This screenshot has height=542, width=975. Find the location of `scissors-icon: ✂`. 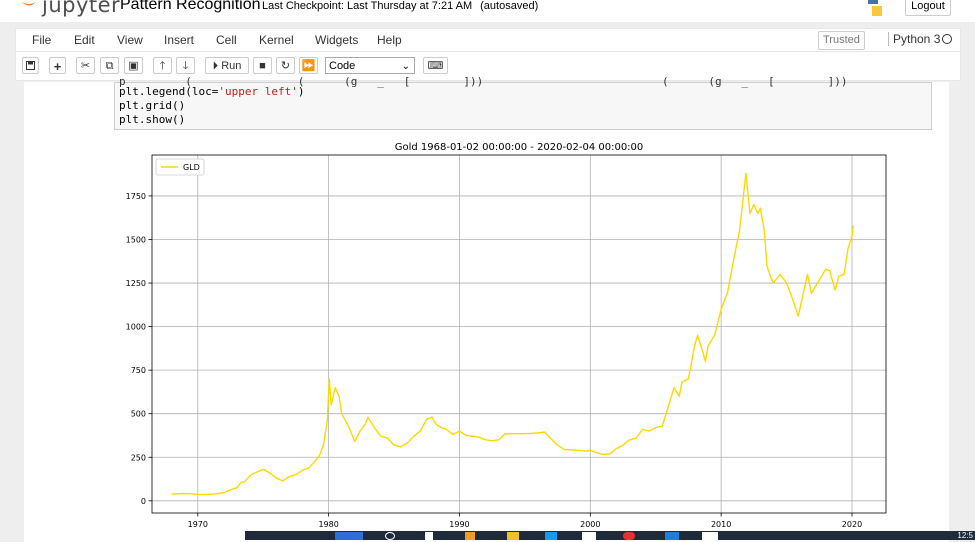

scissors-icon: ✂ is located at coordinates (85, 66).